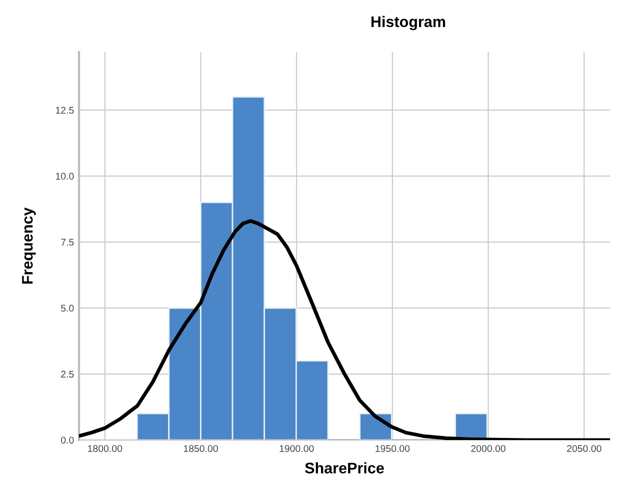 This screenshot has width=617, height=486. Describe the element at coordinates (65, 176) in the screenshot. I see `y-tick-label: 10.0` at that location.